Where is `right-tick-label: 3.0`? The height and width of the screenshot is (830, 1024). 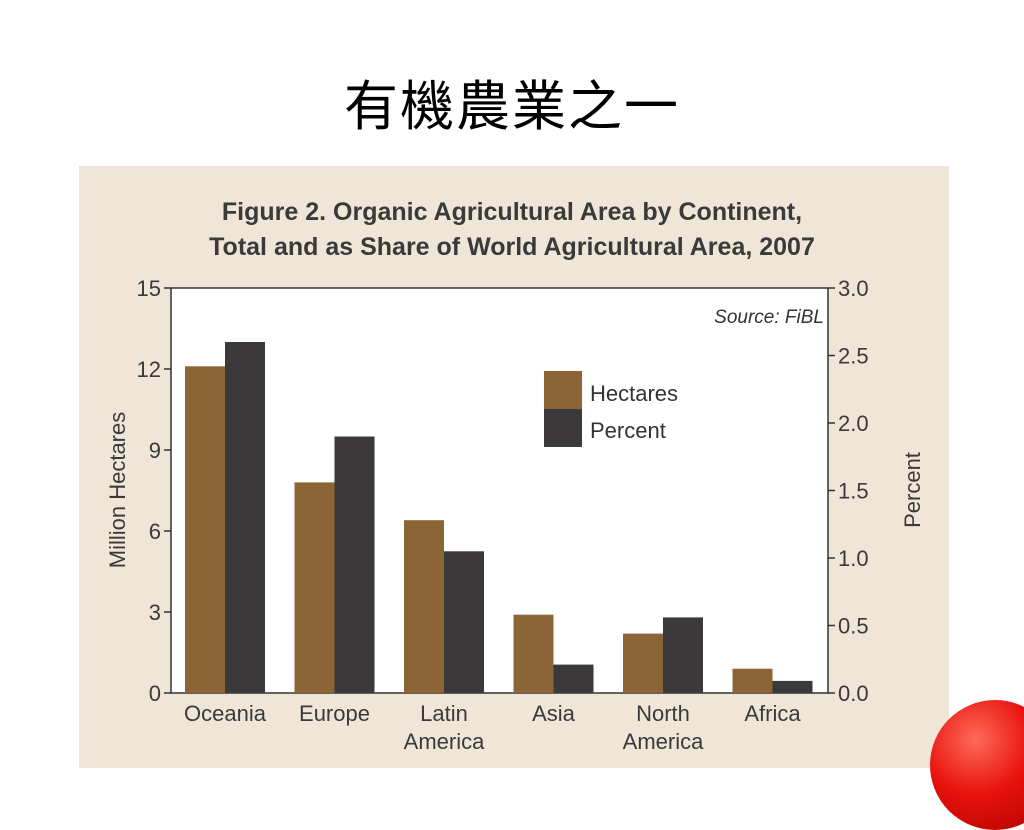
right-tick-label: 3.0 is located at coordinates (853, 288).